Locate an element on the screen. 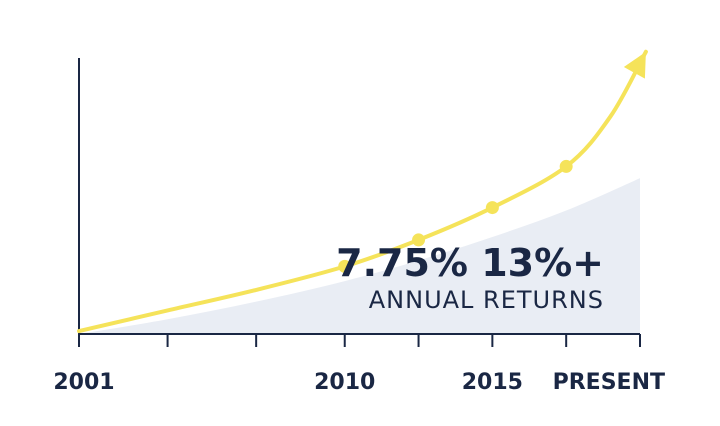  arrowhead-icon is located at coordinates (634, 65).